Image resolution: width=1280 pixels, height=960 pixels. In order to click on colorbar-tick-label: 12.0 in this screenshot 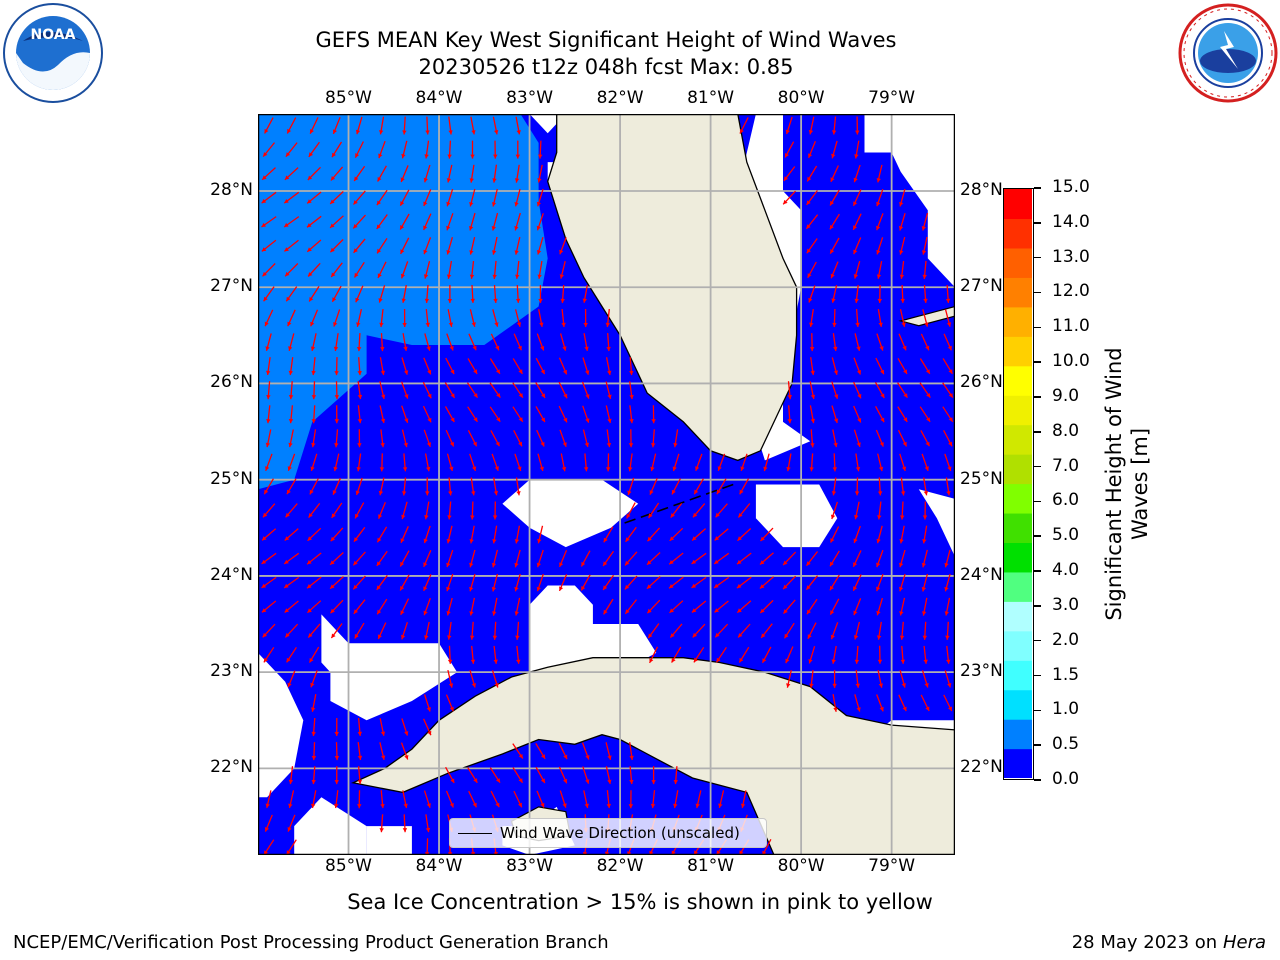, I will do `click(1071, 291)`.